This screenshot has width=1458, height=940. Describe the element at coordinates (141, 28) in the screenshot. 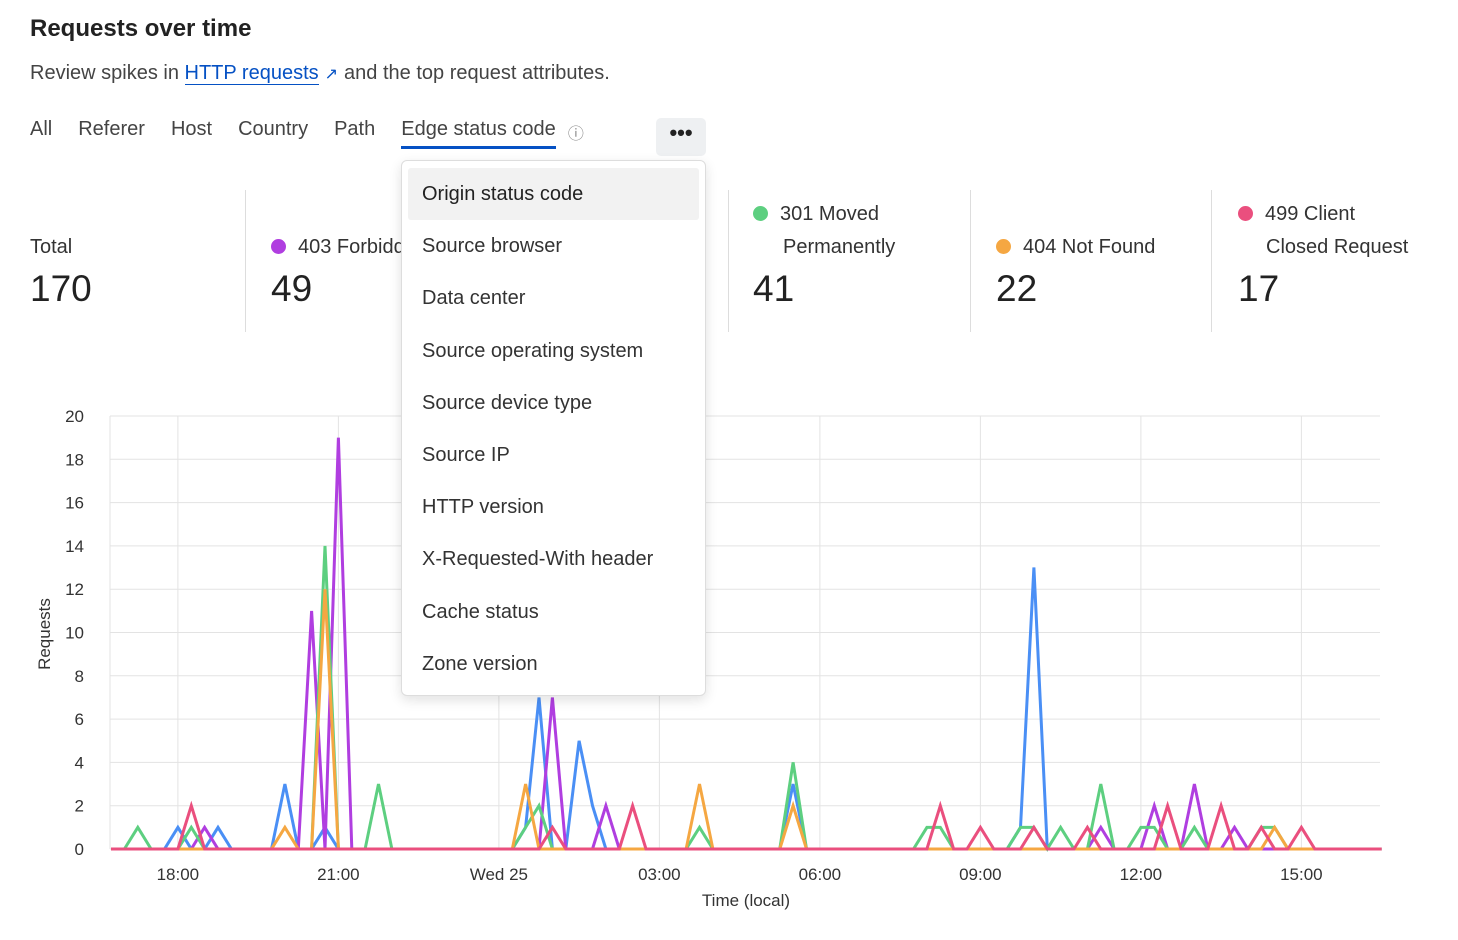

I see `page-title: Requests over time` at that location.